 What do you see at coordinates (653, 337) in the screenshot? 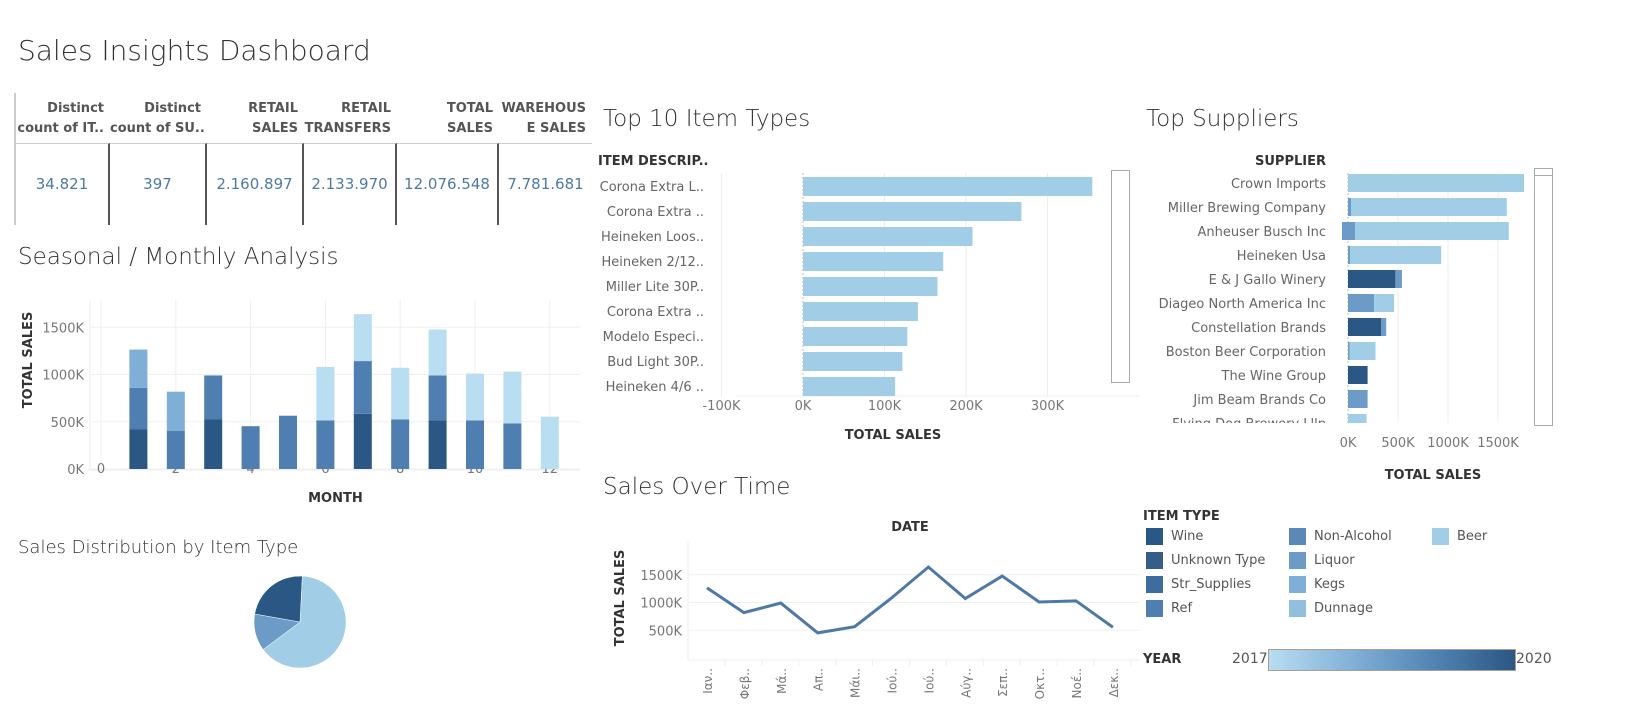
I see `row-label: Modelo Especi..` at bounding box center [653, 337].